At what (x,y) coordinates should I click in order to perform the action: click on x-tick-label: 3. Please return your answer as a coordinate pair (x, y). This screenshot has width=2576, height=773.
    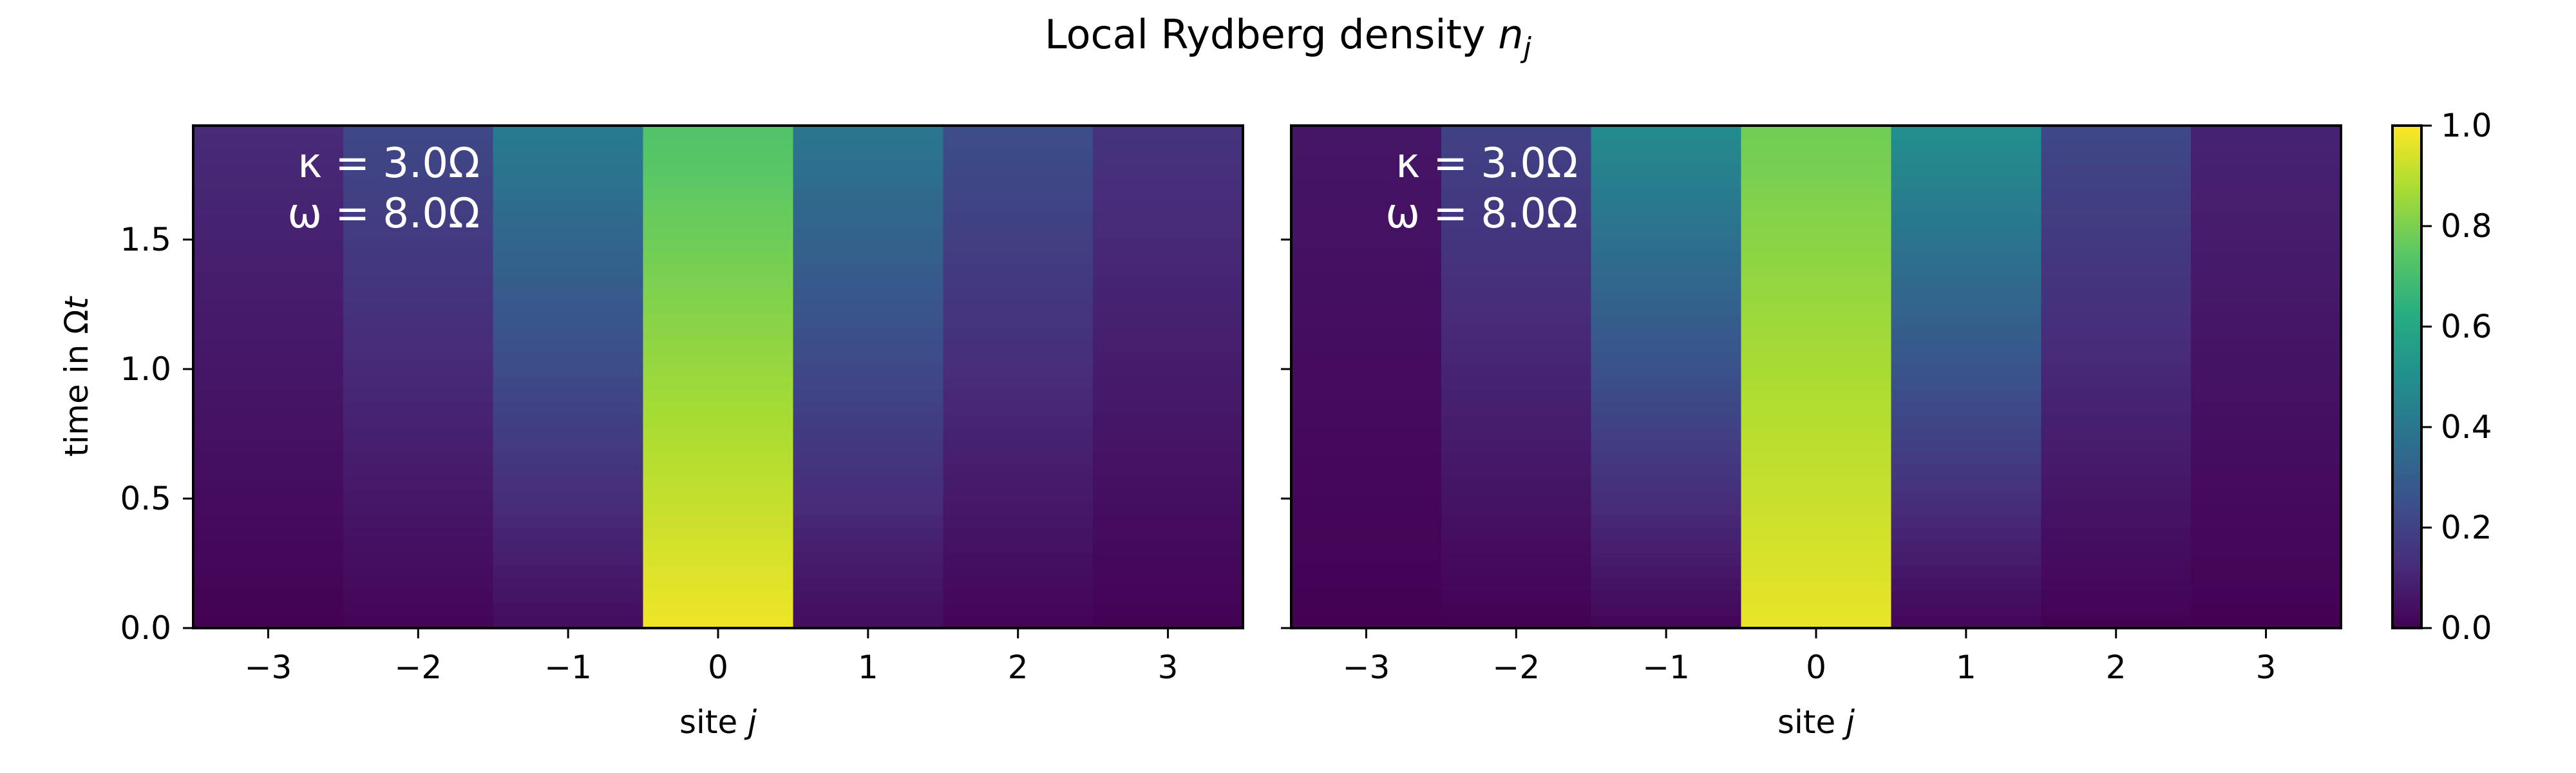
    Looking at the image, I should click on (2266, 667).